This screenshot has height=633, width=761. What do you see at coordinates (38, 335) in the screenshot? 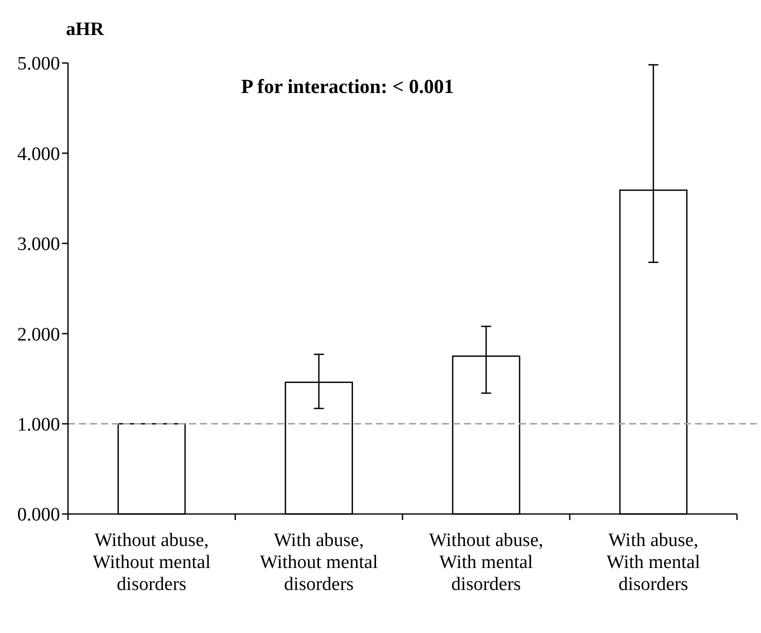
I see `y-tick-label: 2.000` at bounding box center [38, 335].